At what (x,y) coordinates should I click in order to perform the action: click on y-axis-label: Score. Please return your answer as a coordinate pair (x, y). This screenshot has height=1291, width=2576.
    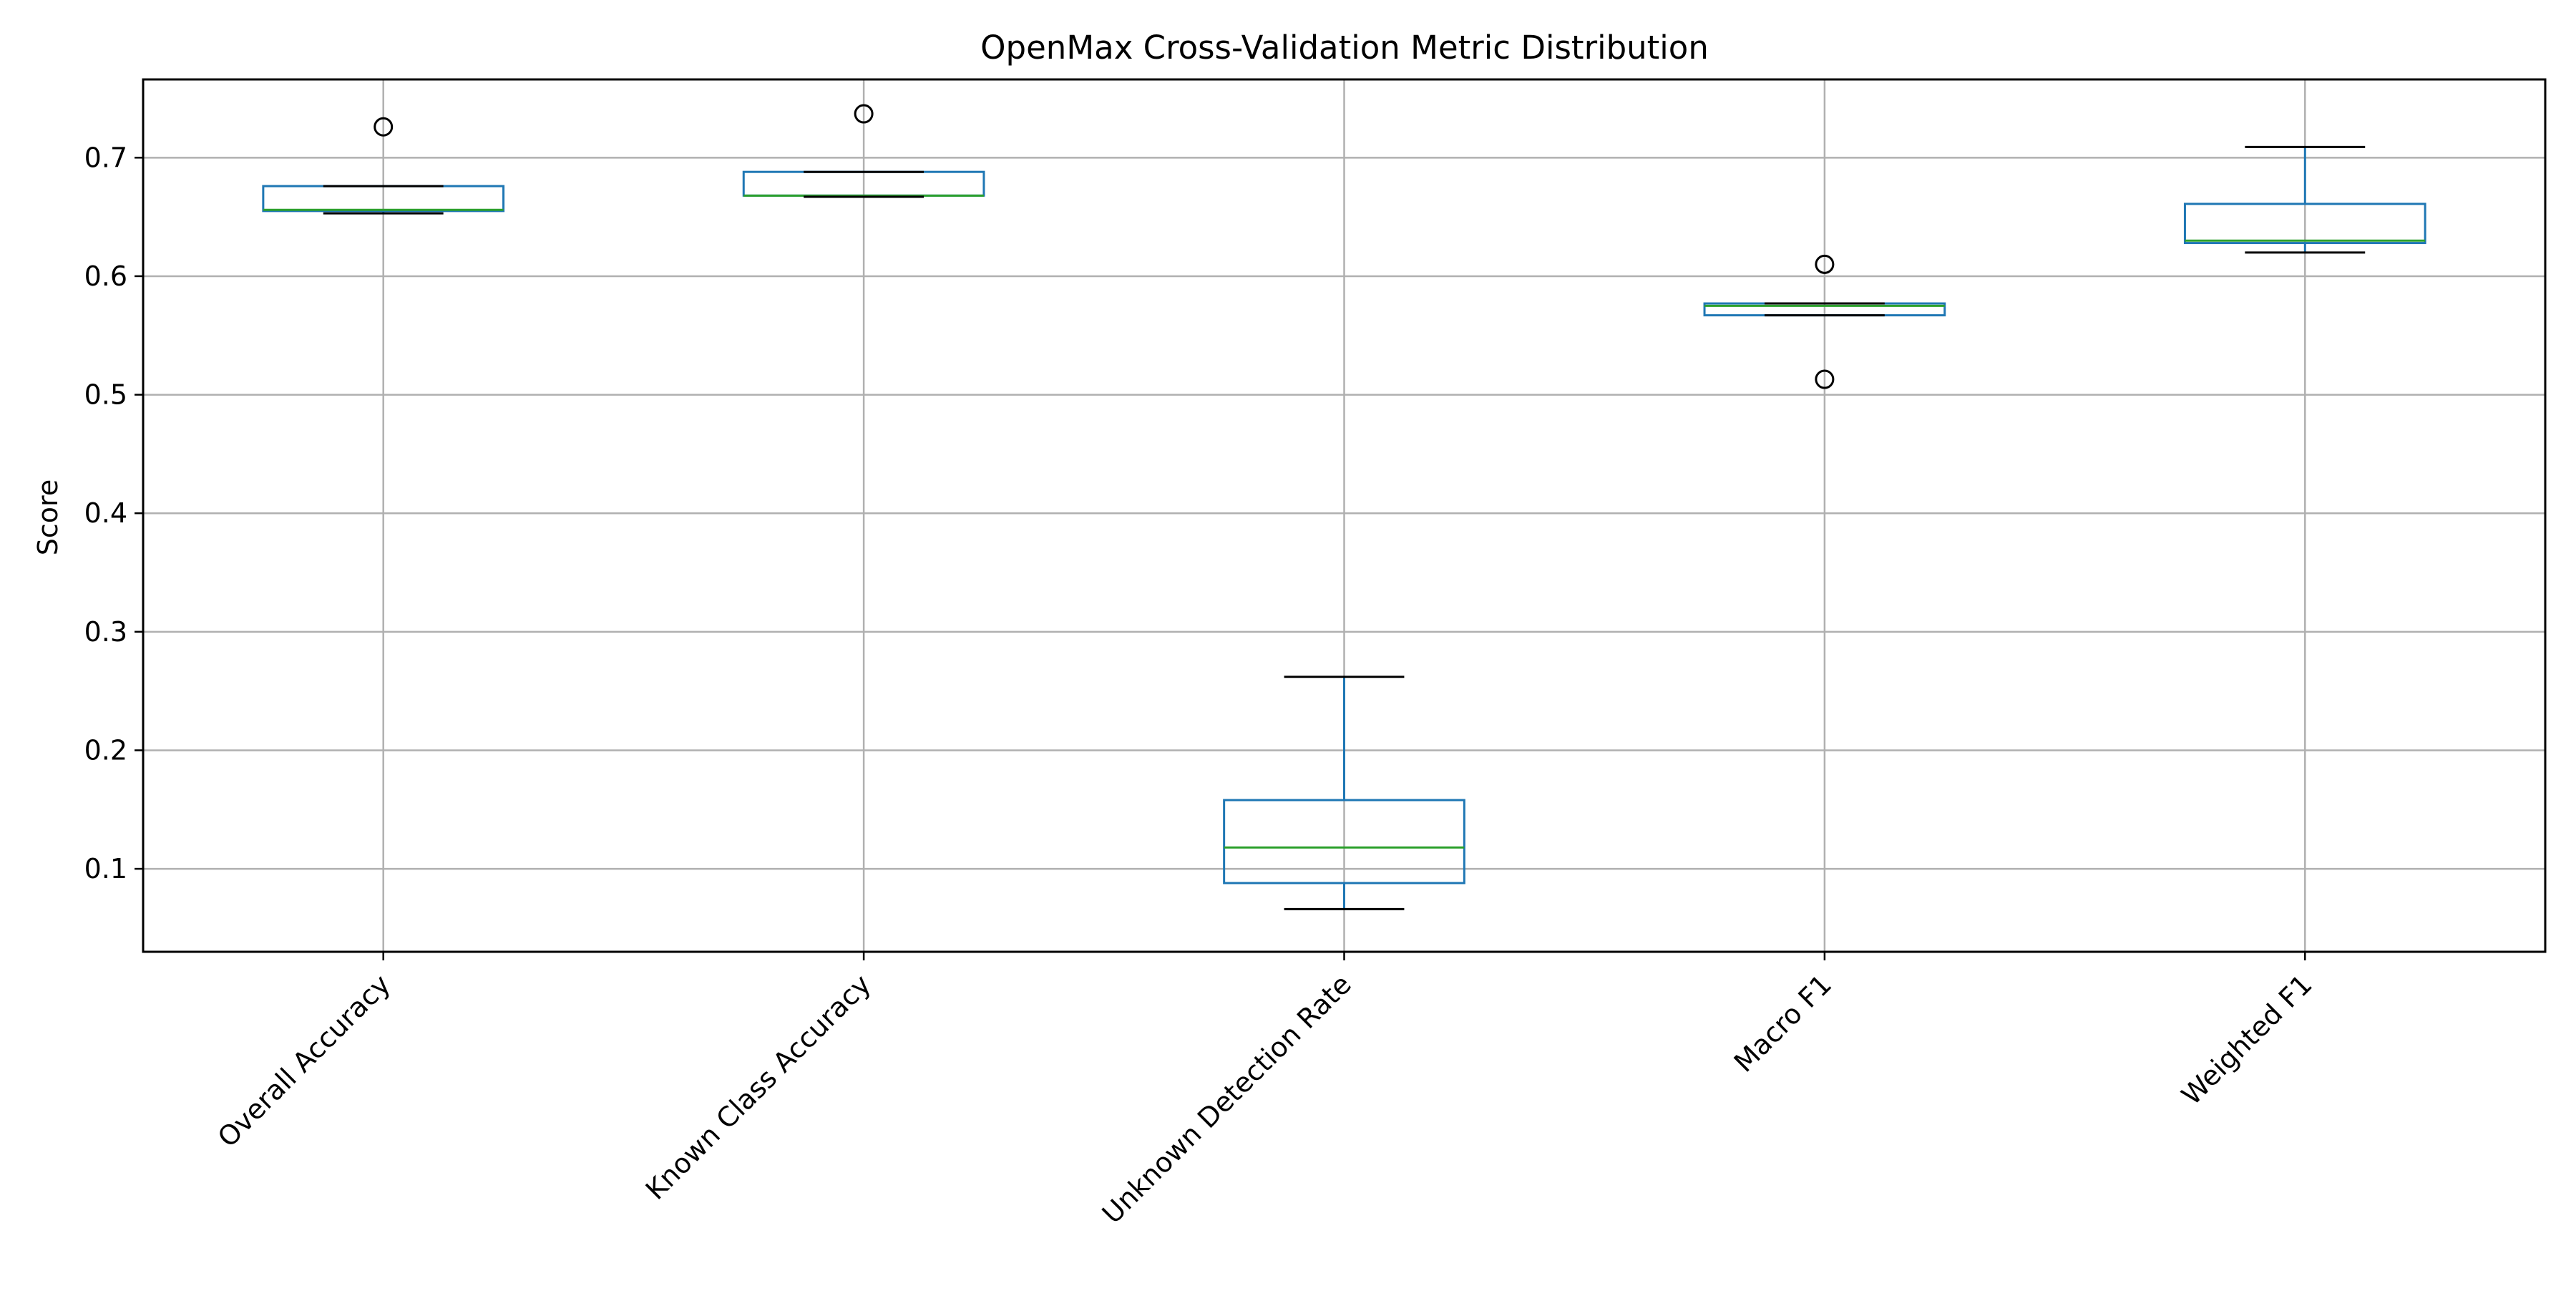
    Looking at the image, I should click on (48, 517).